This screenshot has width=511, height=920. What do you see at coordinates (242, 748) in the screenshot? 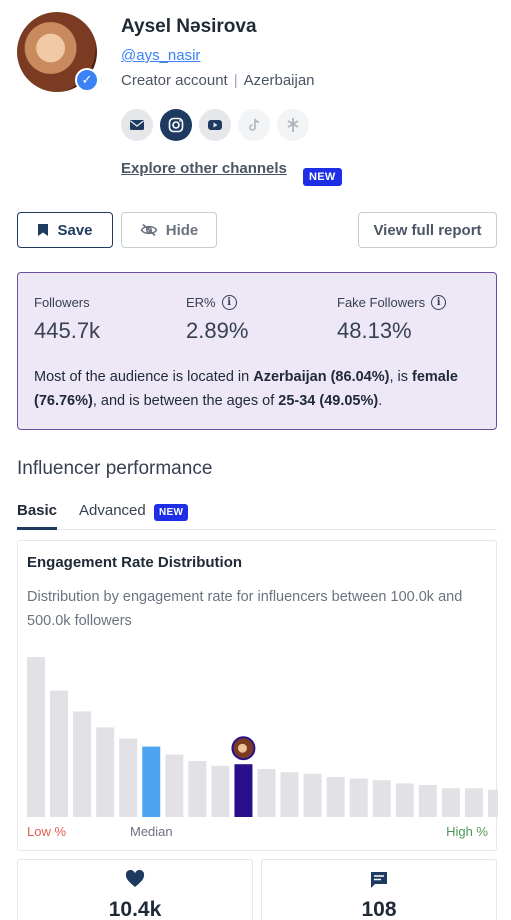
I see `influencer-avatar-face` at bounding box center [242, 748].